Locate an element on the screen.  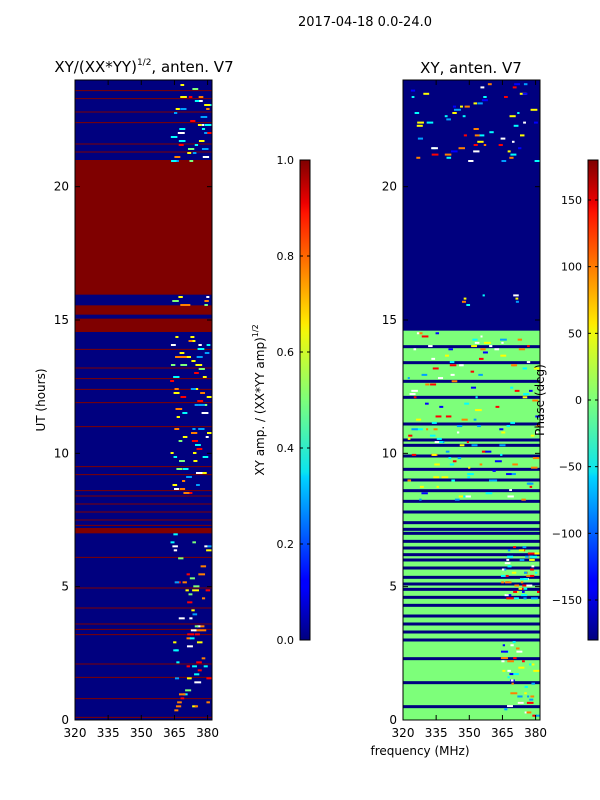
phase-y-tick-label: 20 is located at coordinates (389, 187).